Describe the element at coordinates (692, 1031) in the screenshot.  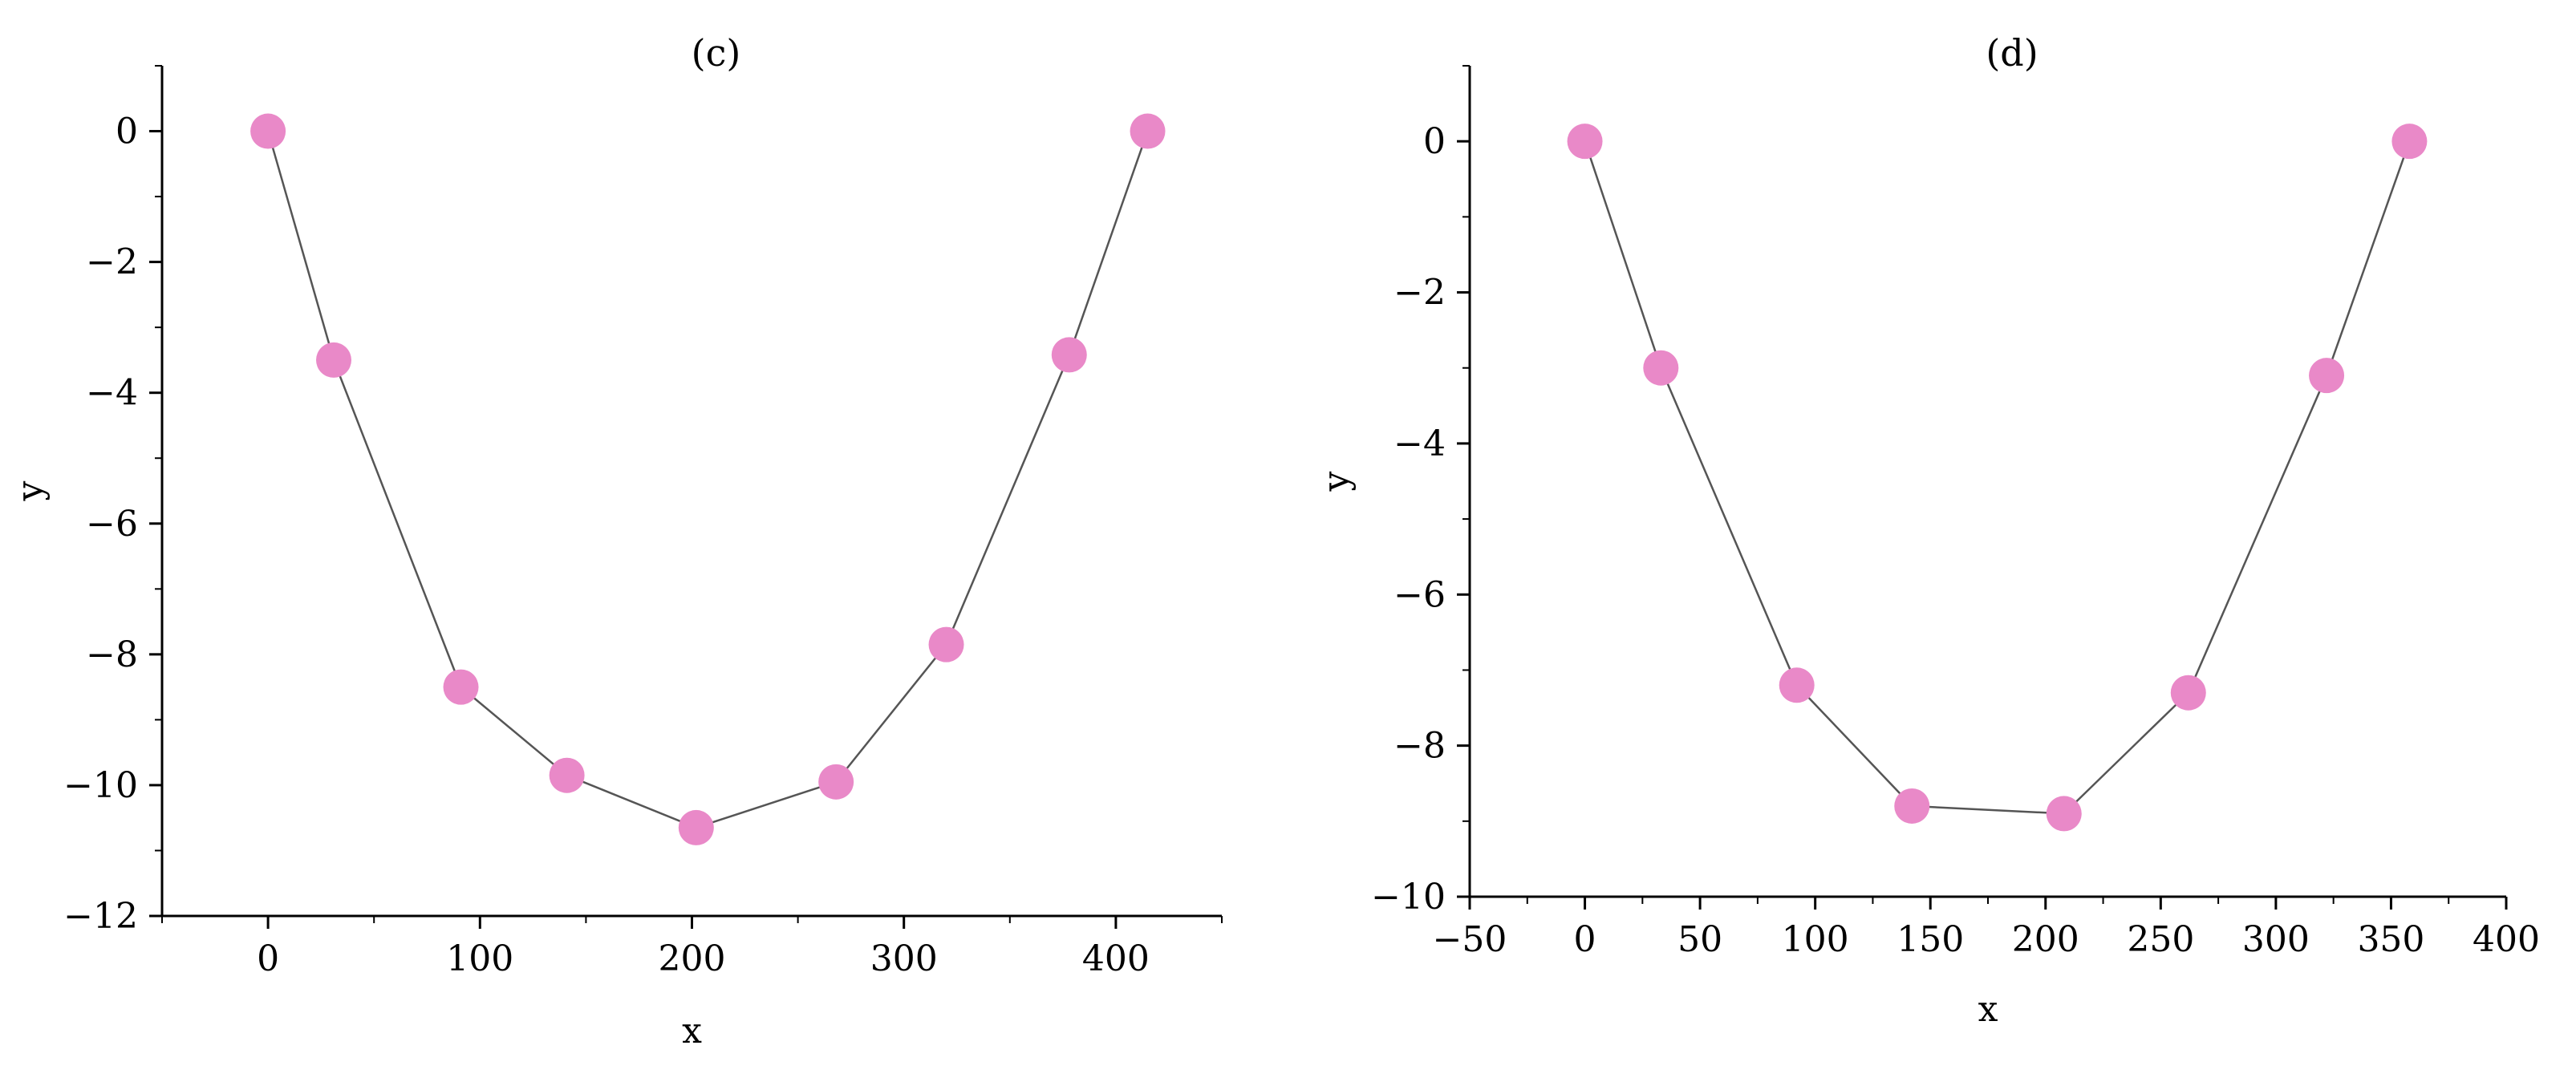
I see `panel-c-x-axis-title: x` at that location.